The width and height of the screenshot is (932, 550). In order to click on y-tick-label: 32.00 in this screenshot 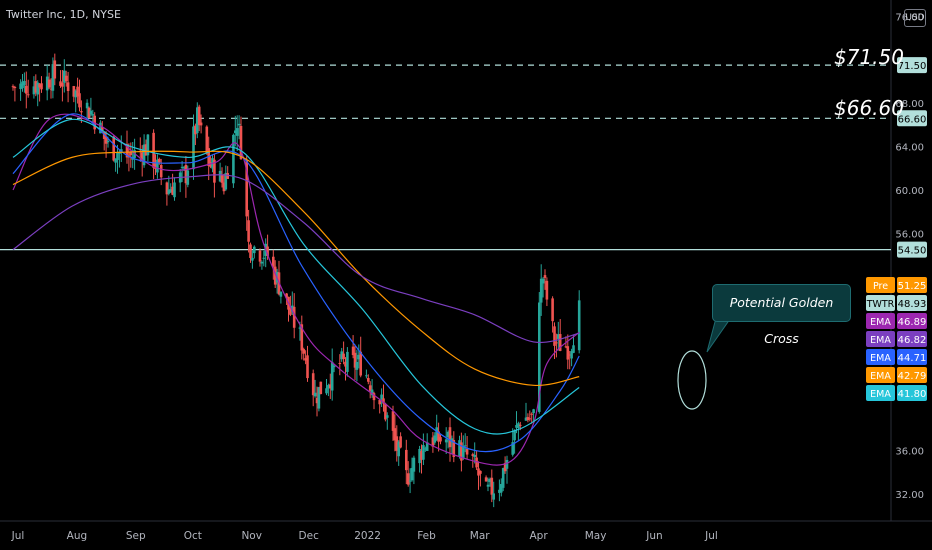, I will do `click(909, 495)`.